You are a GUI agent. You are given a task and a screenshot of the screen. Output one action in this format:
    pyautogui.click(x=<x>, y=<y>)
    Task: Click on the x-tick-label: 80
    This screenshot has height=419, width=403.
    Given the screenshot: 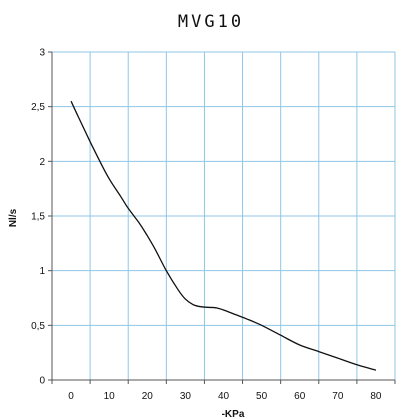 What is the action you would take?
    pyautogui.click(x=376, y=396)
    